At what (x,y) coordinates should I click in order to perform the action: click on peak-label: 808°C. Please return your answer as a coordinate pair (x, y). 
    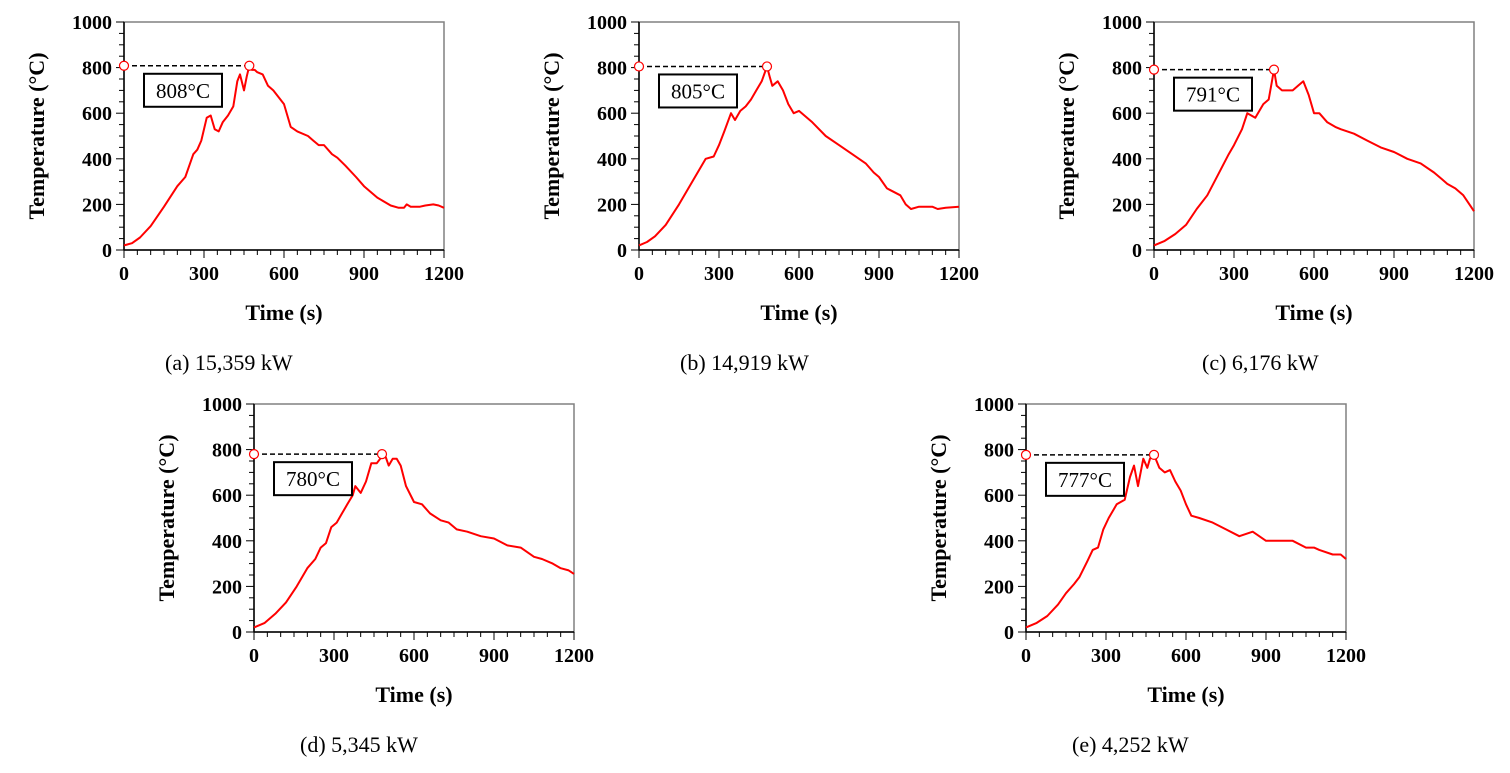
    Looking at the image, I should click on (183, 91).